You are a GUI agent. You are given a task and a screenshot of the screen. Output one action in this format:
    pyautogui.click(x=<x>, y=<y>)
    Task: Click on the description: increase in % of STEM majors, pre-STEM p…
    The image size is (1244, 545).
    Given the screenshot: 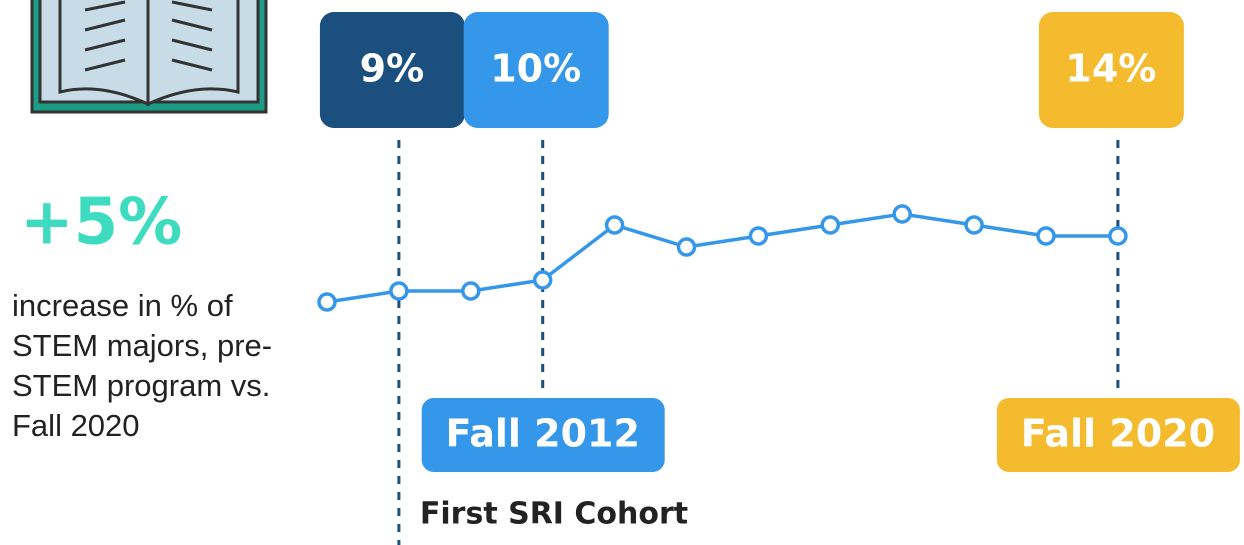 What is the action you would take?
    pyautogui.click(x=142, y=365)
    